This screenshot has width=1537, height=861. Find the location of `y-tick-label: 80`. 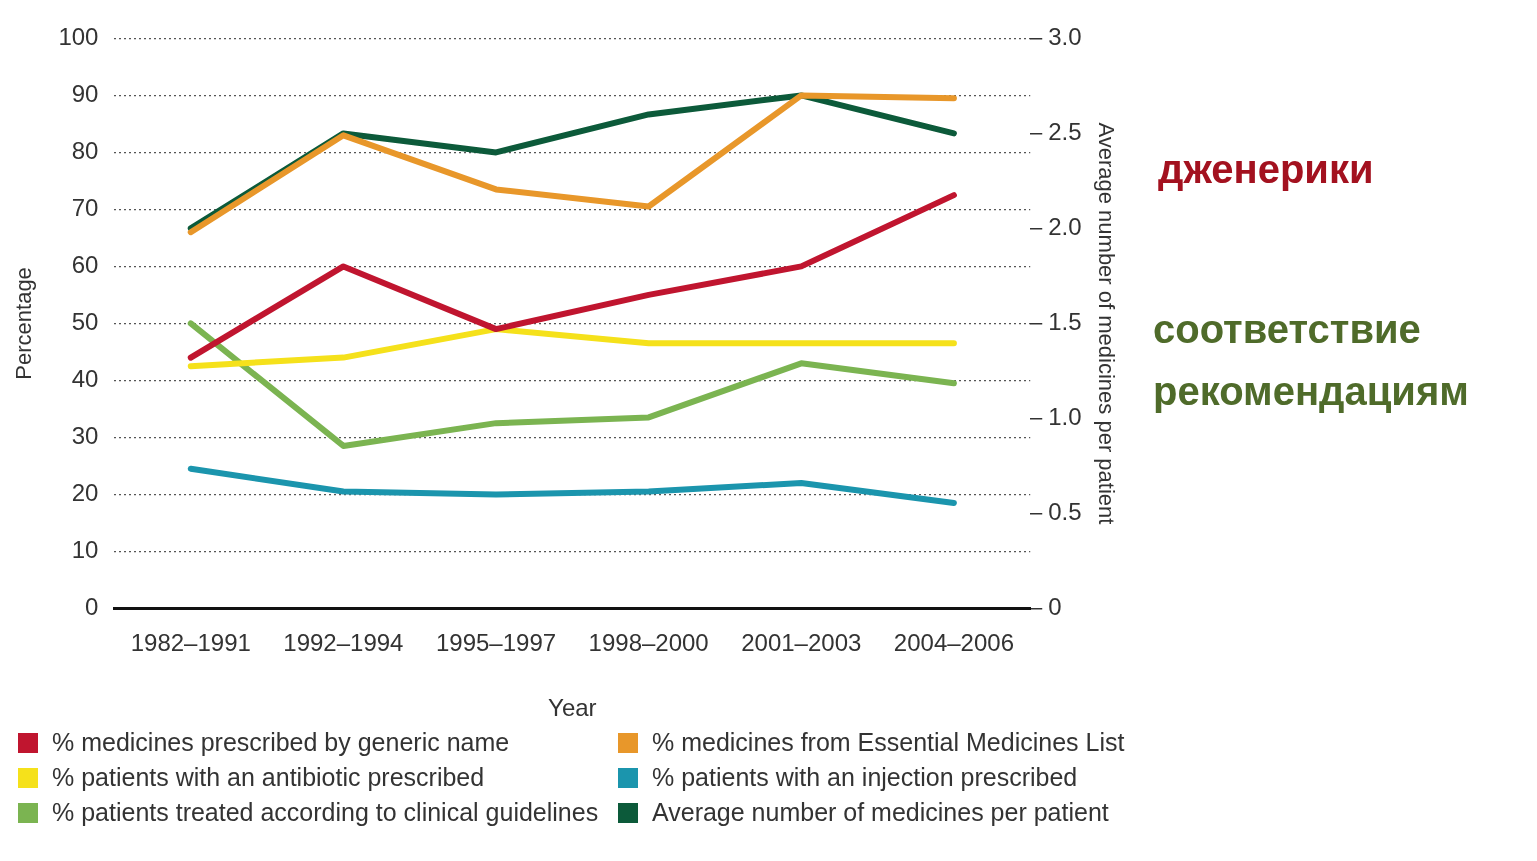

y-tick-label: 80 is located at coordinates (85, 151).